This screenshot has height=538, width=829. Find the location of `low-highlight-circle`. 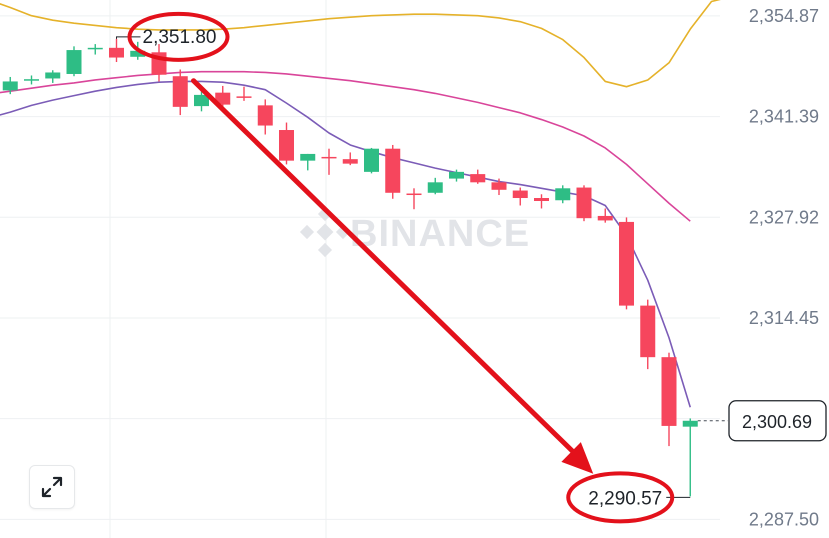

low-highlight-circle is located at coordinates (620, 497).